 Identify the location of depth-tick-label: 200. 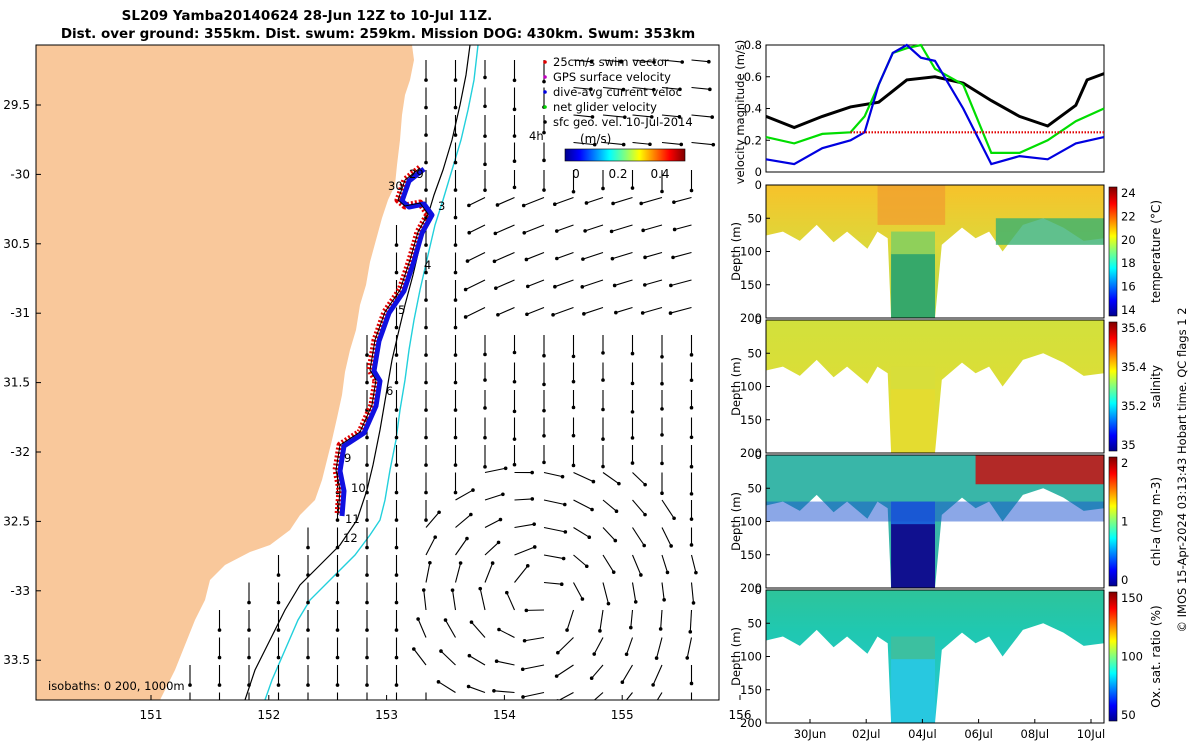
(751, 453).